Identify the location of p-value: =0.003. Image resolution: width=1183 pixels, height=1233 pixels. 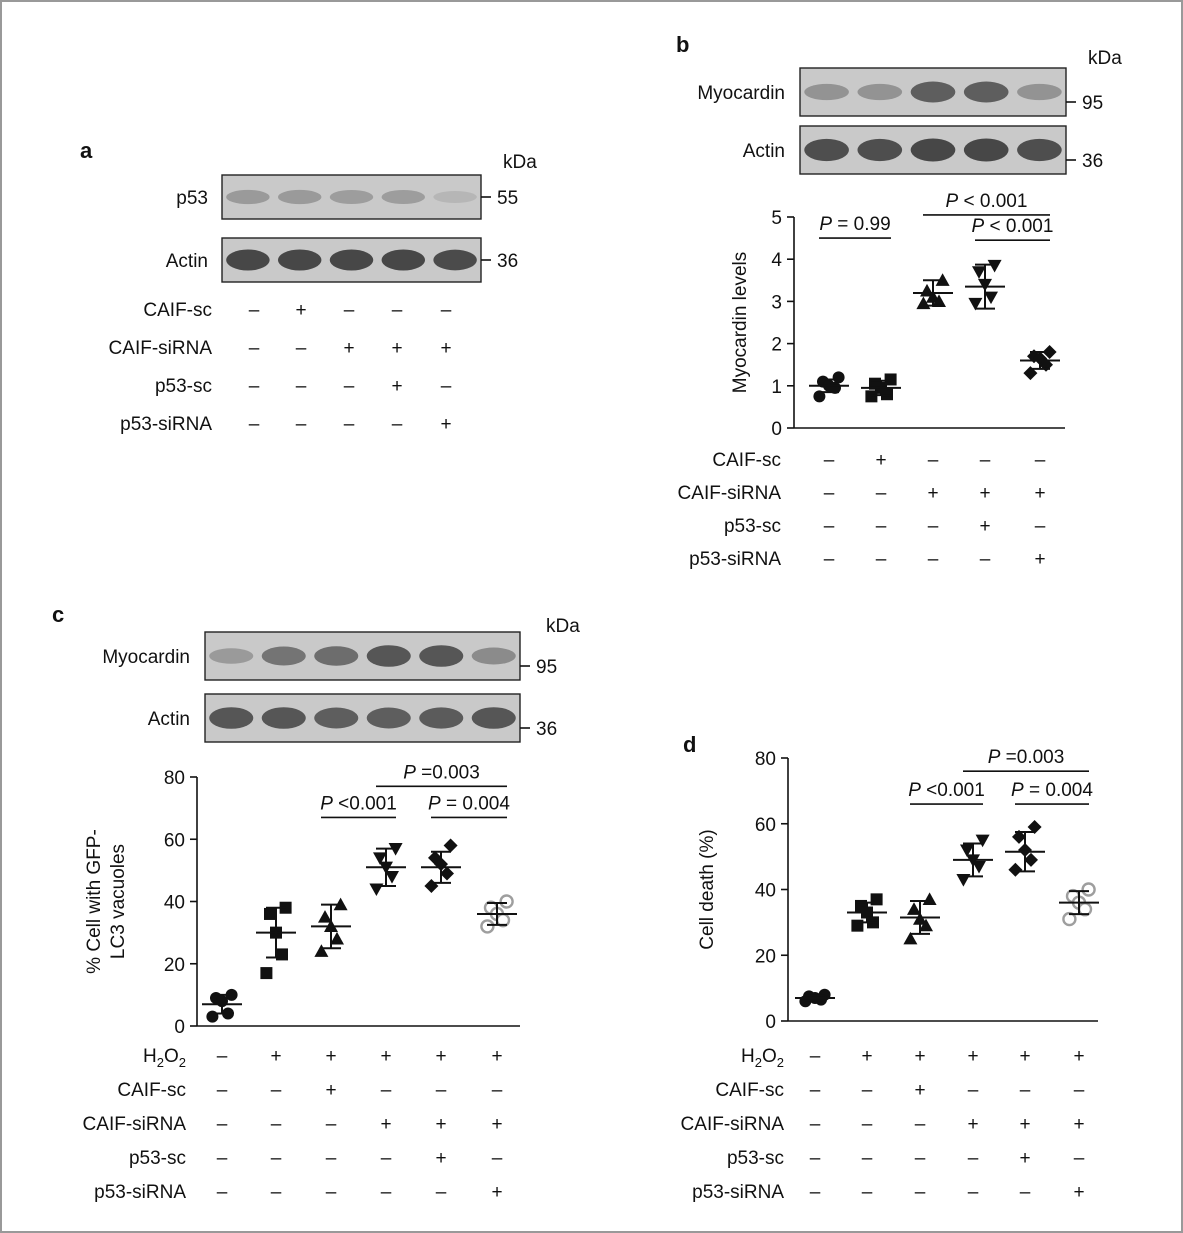
(1032, 757).